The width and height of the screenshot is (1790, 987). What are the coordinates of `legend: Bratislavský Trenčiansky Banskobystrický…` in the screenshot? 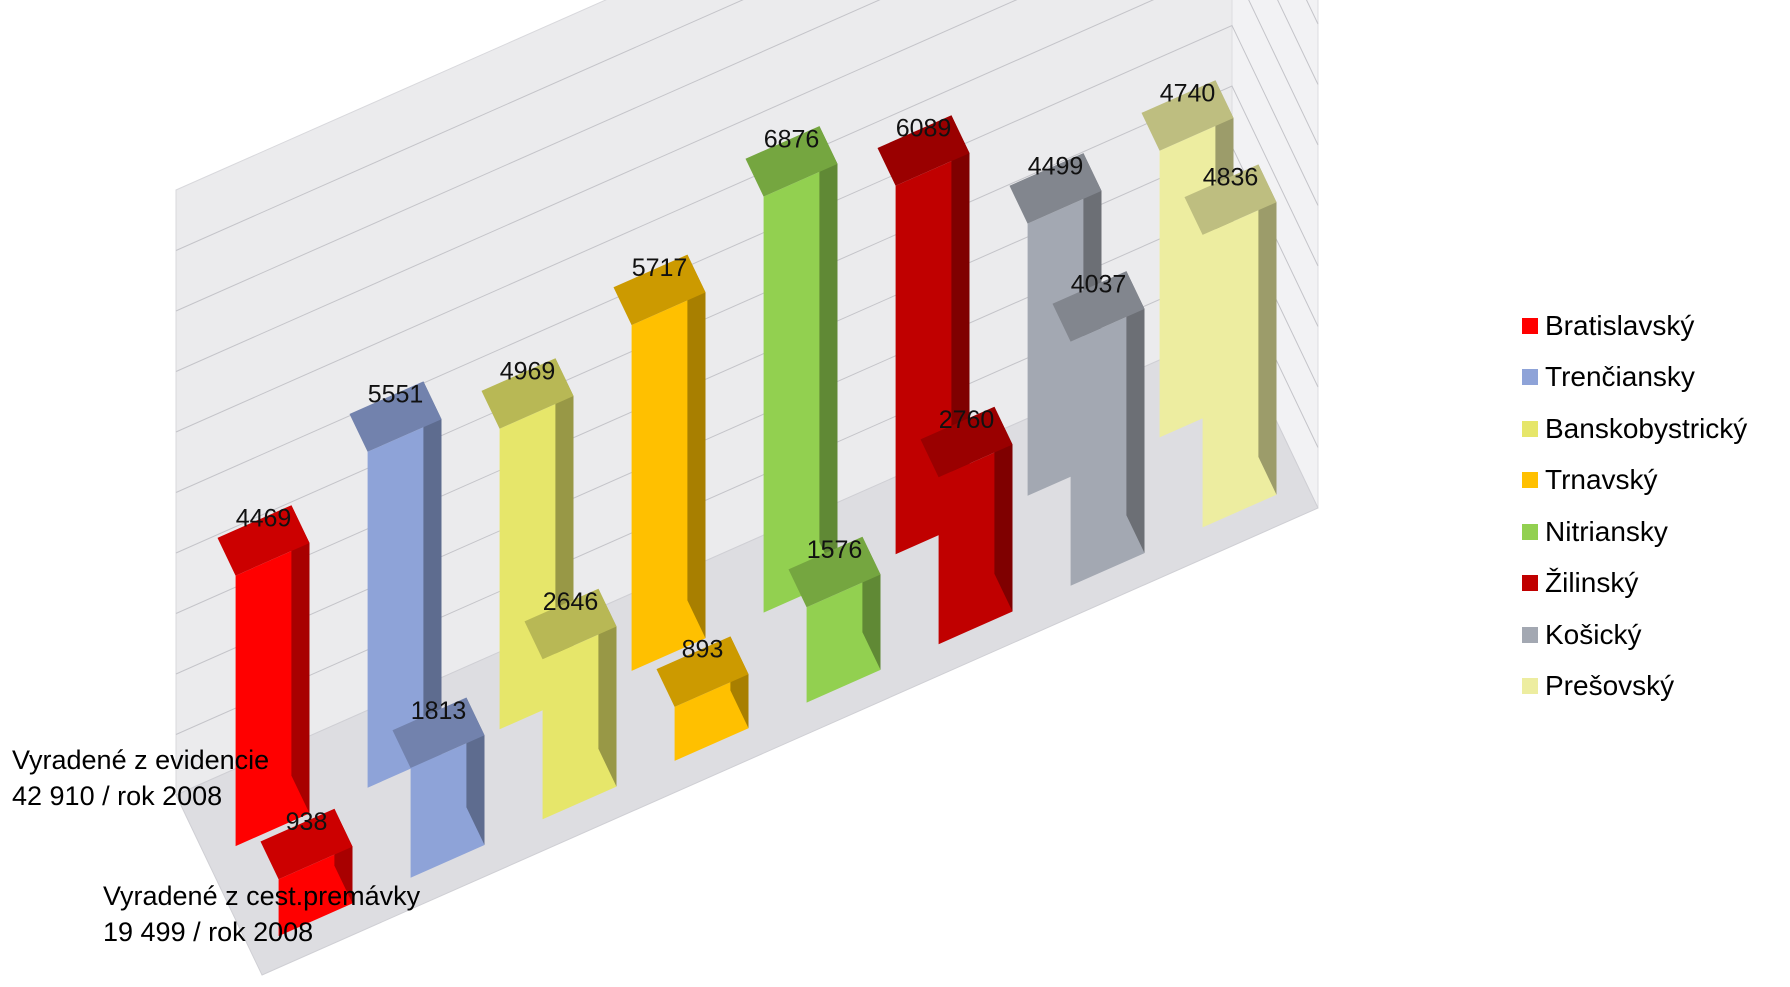 It's located at (1634, 506).